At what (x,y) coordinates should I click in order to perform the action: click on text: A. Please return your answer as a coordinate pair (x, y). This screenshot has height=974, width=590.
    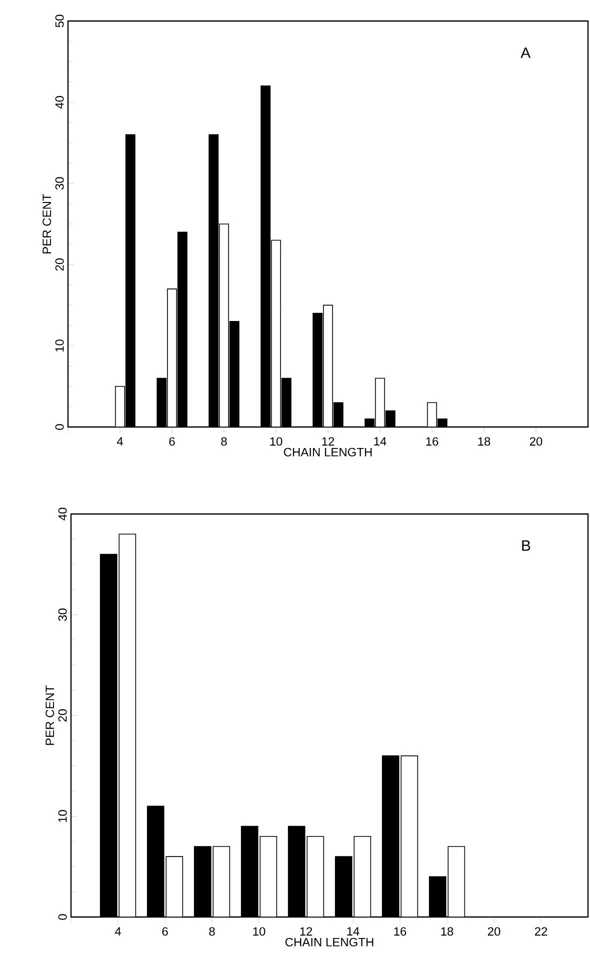
    Looking at the image, I should click on (525, 53).